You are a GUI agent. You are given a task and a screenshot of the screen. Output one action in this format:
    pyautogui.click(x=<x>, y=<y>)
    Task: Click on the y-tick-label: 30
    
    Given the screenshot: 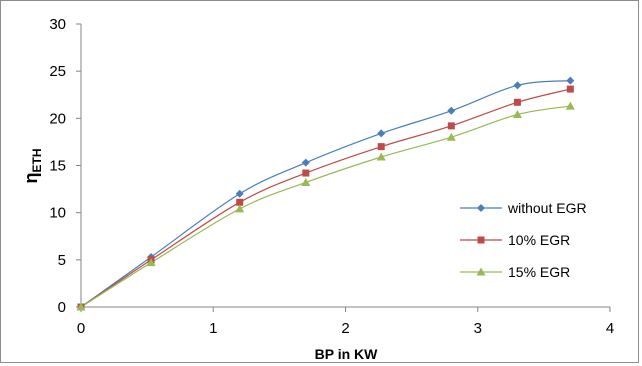 What is the action you would take?
    pyautogui.click(x=57, y=24)
    